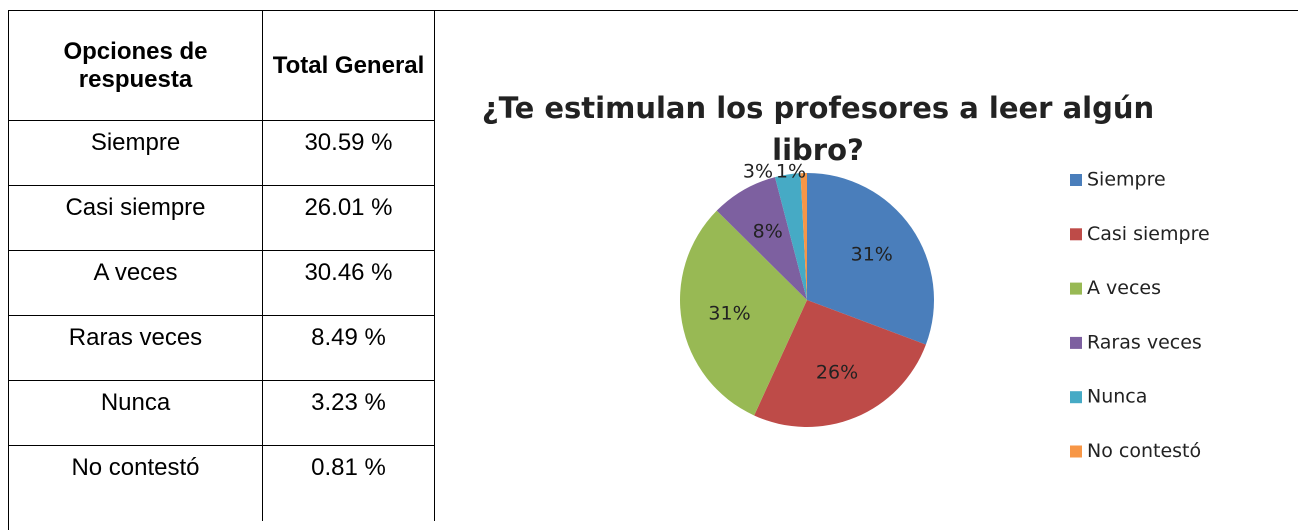 Image resolution: width=1298 pixels, height=530 pixels. I want to click on row: A veces 30.46 %, so click(221, 283).